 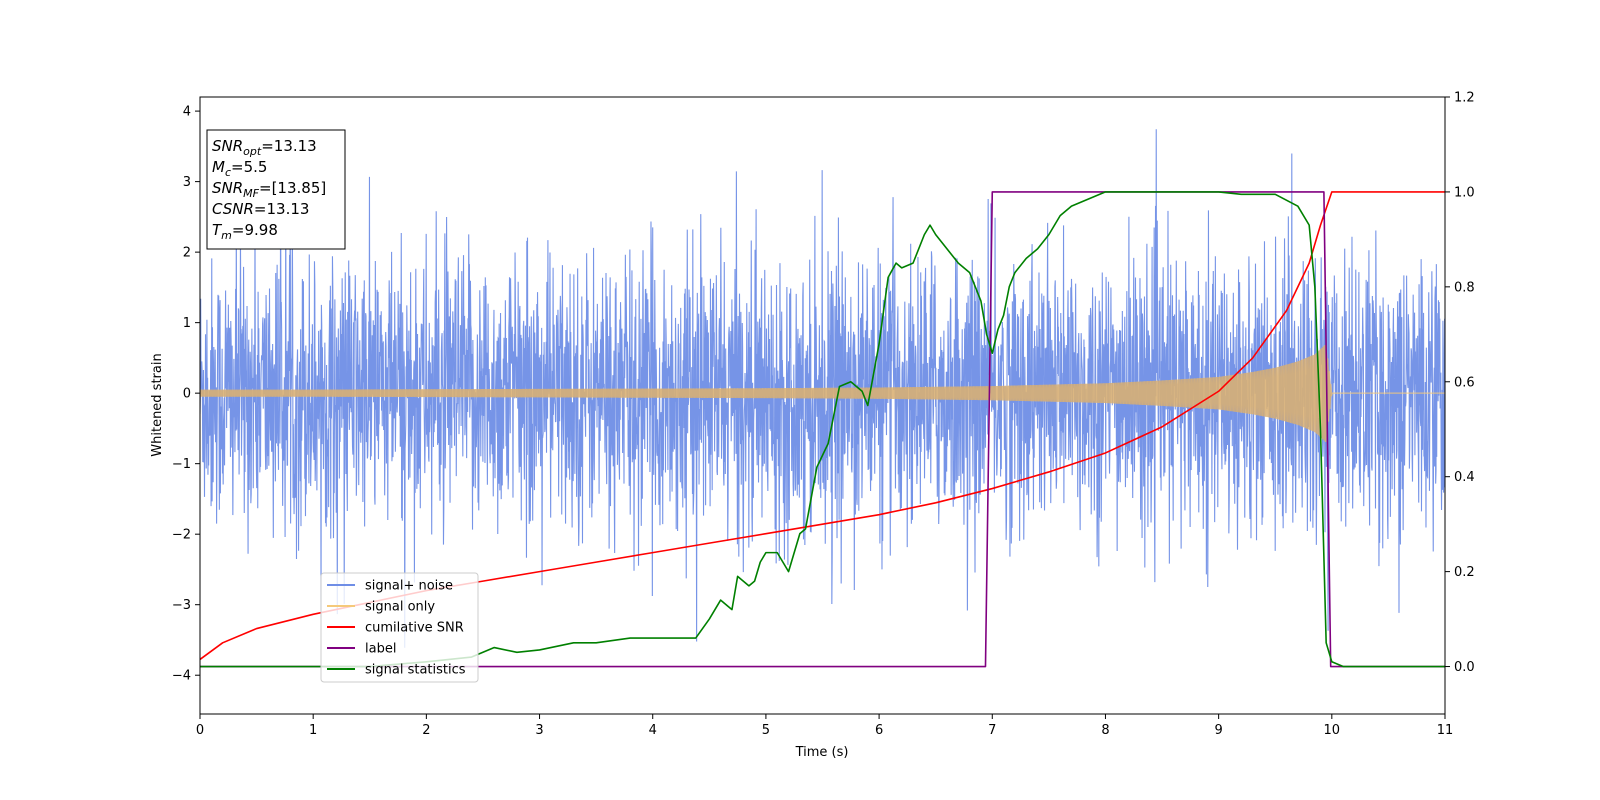 What do you see at coordinates (653, 730) in the screenshot?
I see `x-tick-label: 4` at bounding box center [653, 730].